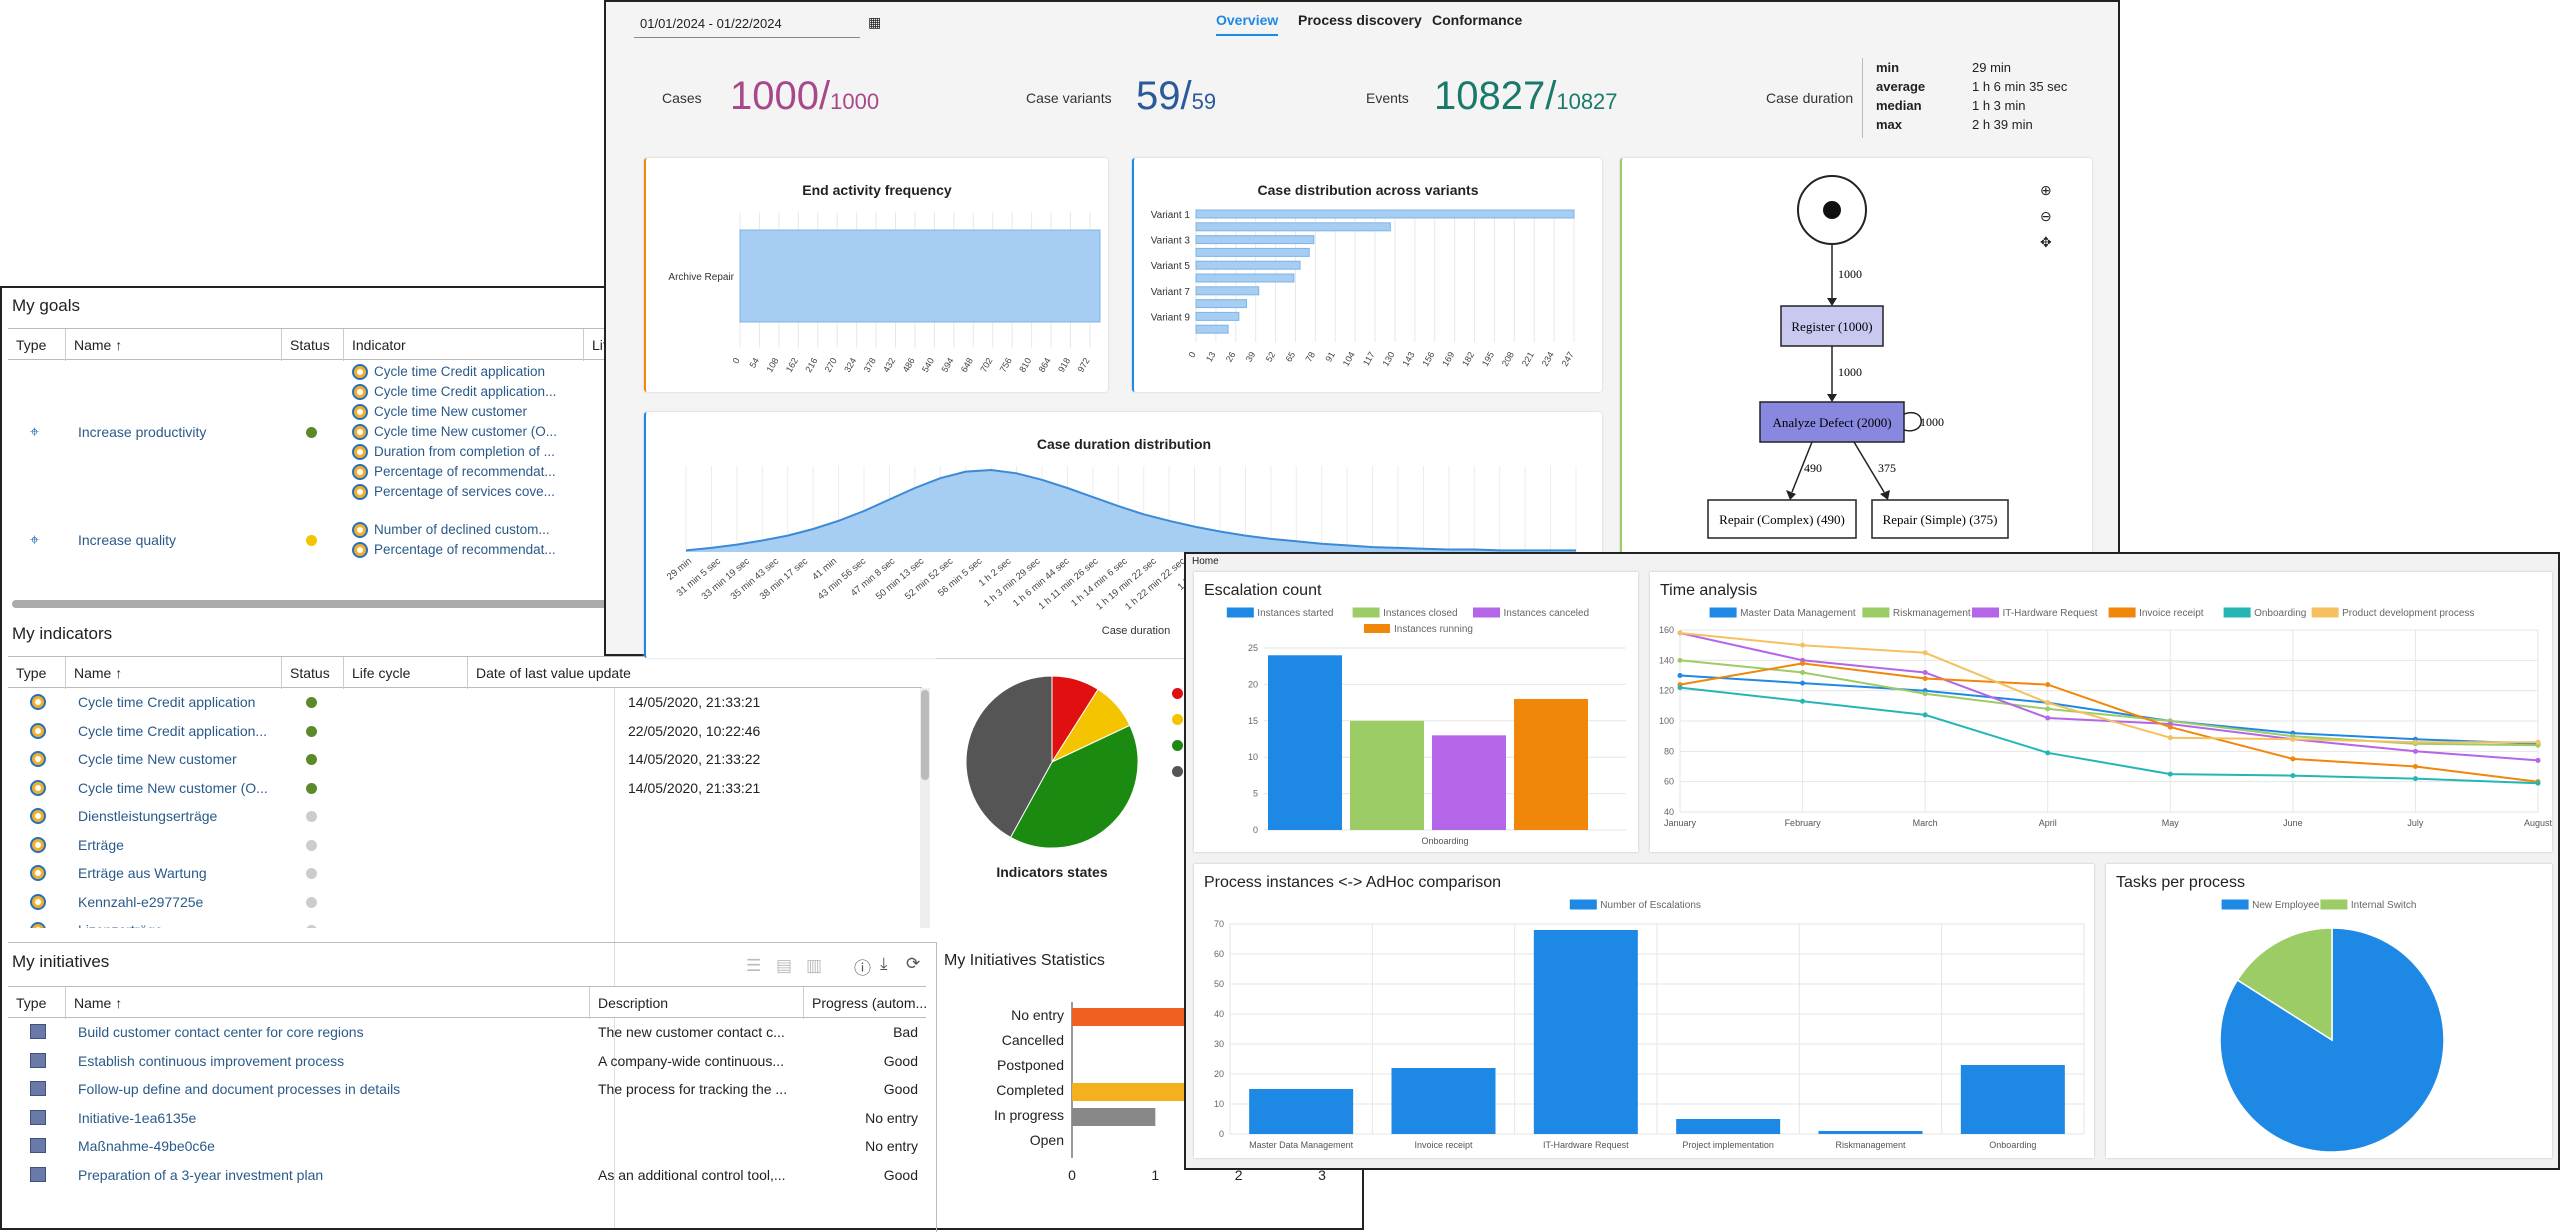 The width and height of the screenshot is (2560, 1232). What do you see at coordinates (2108, 688) in the screenshot?
I see `series-line` at bounding box center [2108, 688].